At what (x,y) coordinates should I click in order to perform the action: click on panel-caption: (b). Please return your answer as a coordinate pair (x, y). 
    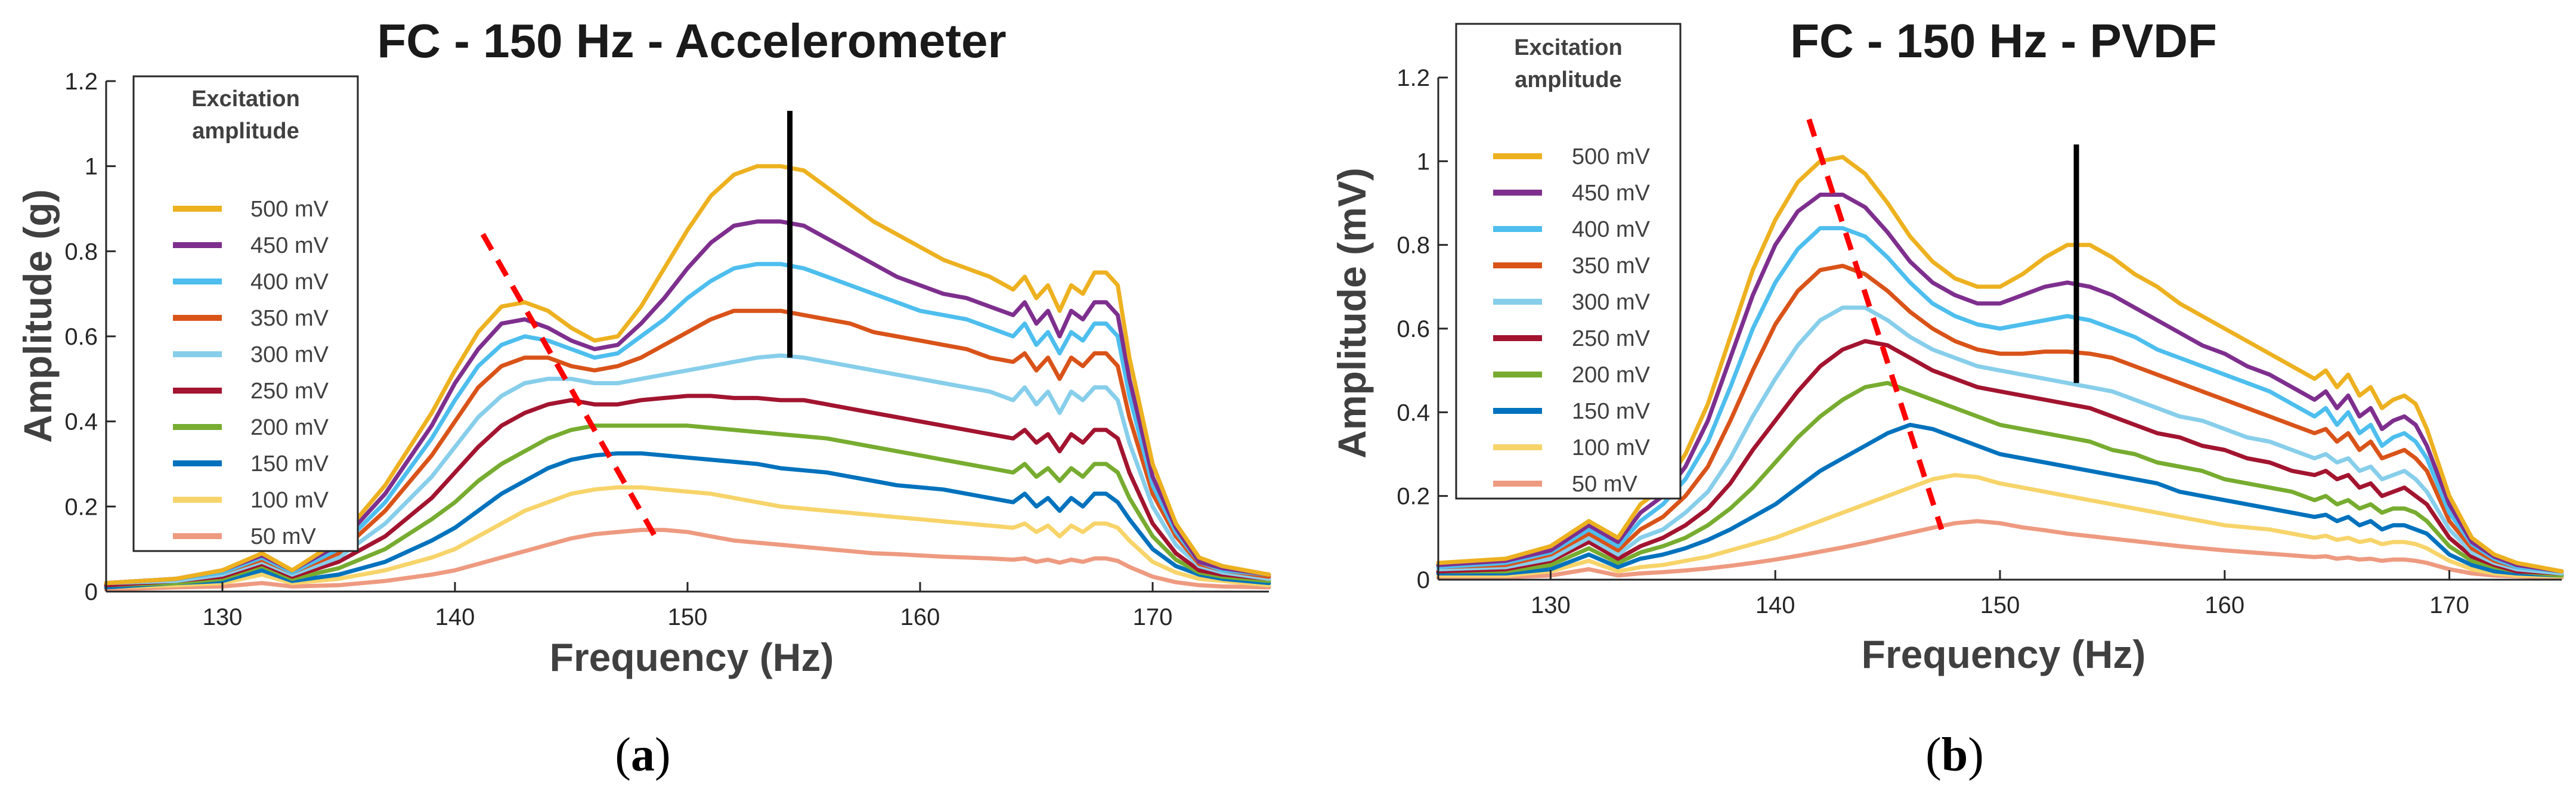
    Looking at the image, I should click on (1955, 755).